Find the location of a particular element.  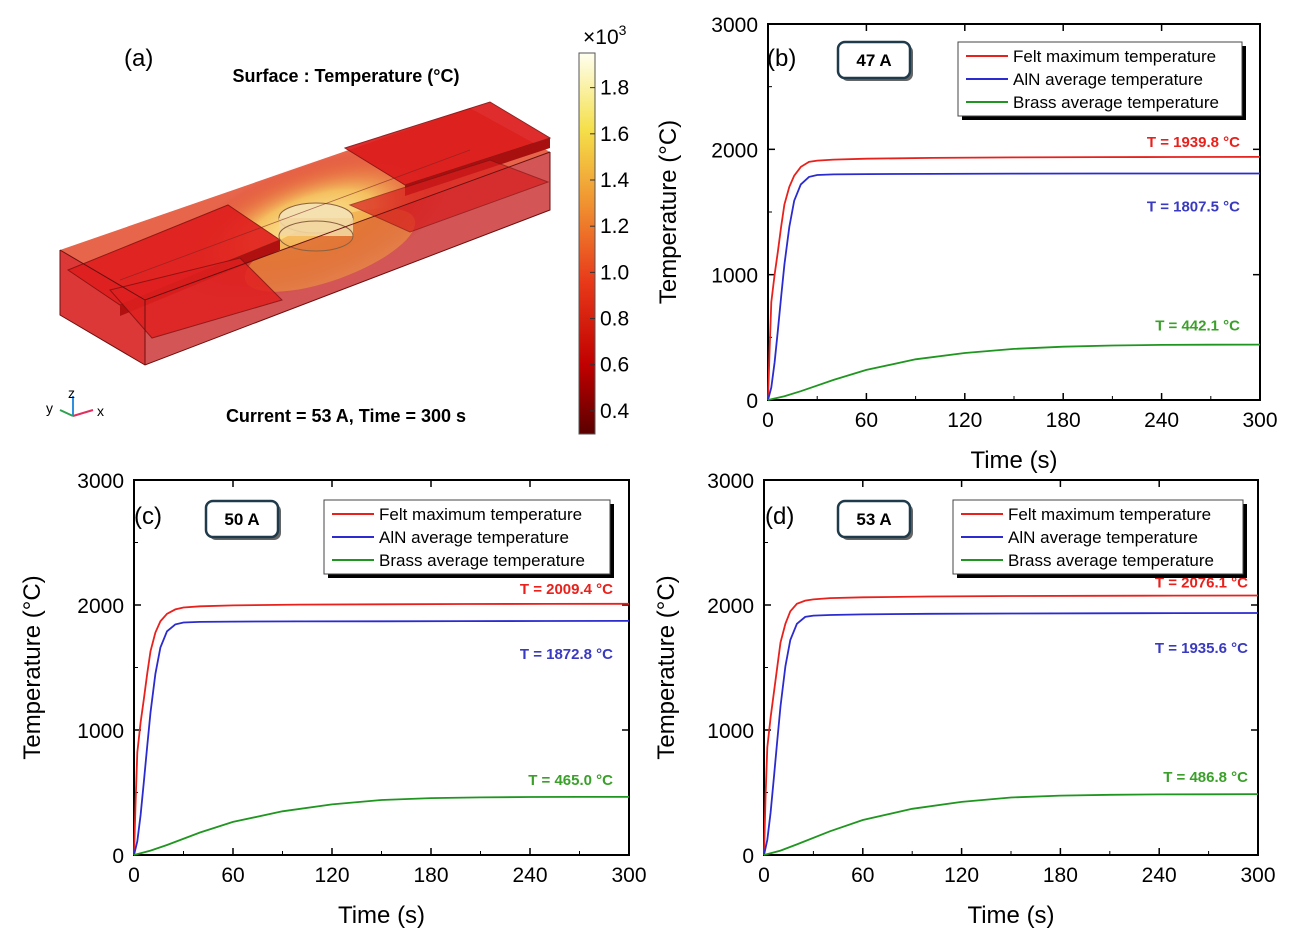

colorbar: ×10³ 1.8 1.6 1.4 1.2 1.0 0.8 0.6 0.4 is located at coordinates (604, 228).